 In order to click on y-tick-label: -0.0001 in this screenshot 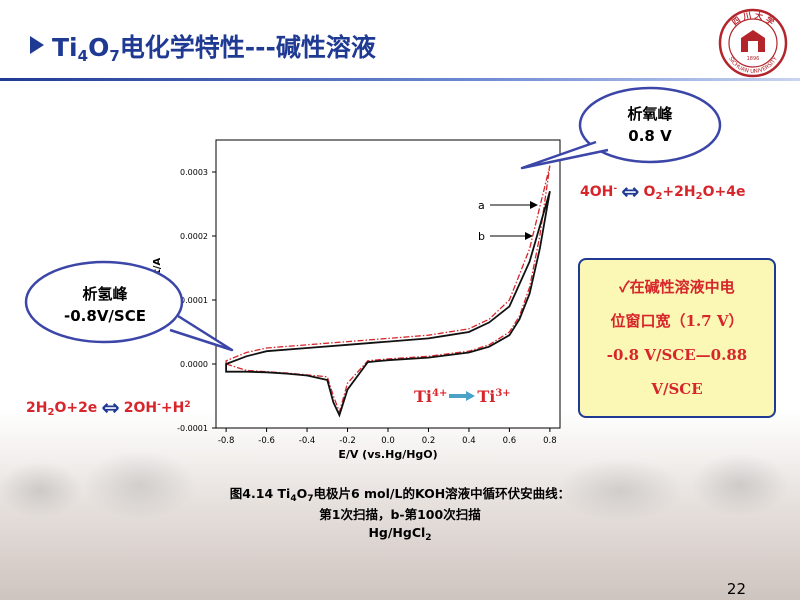, I will do `click(192, 428)`.